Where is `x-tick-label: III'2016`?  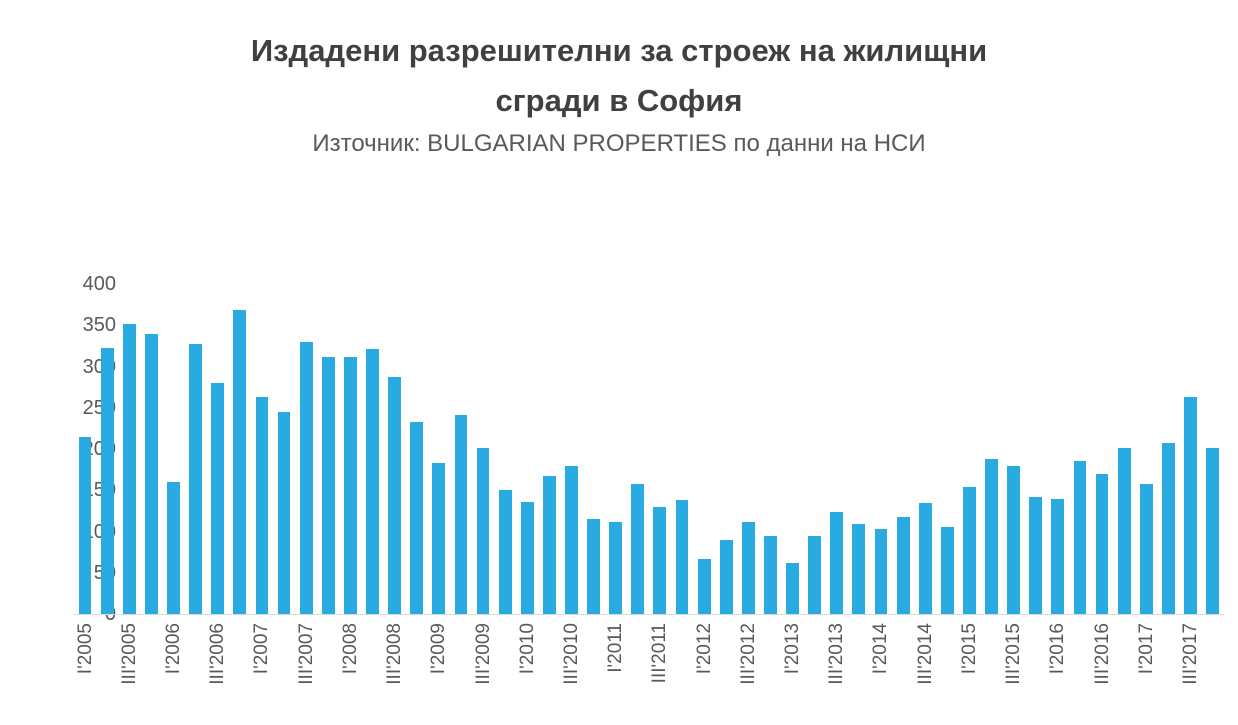 x-tick-label: III'2016 is located at coordinates (1102, 654).